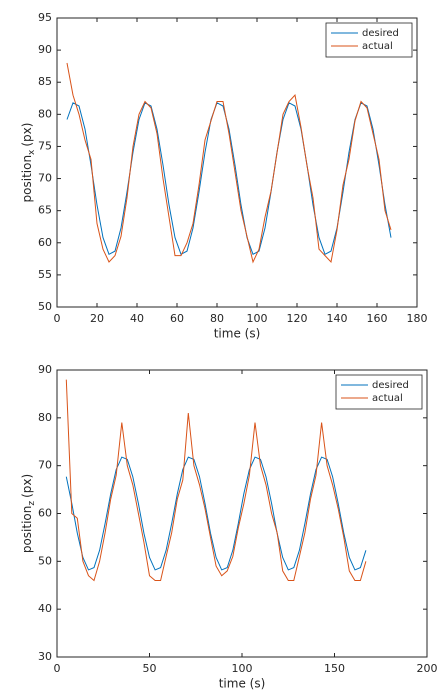 This screenshot has width=441, height=700. What do you see at coordinates (417, 318) in the screenshot?
I see `x-tick-label: 180` at bounding box center [417, 318].